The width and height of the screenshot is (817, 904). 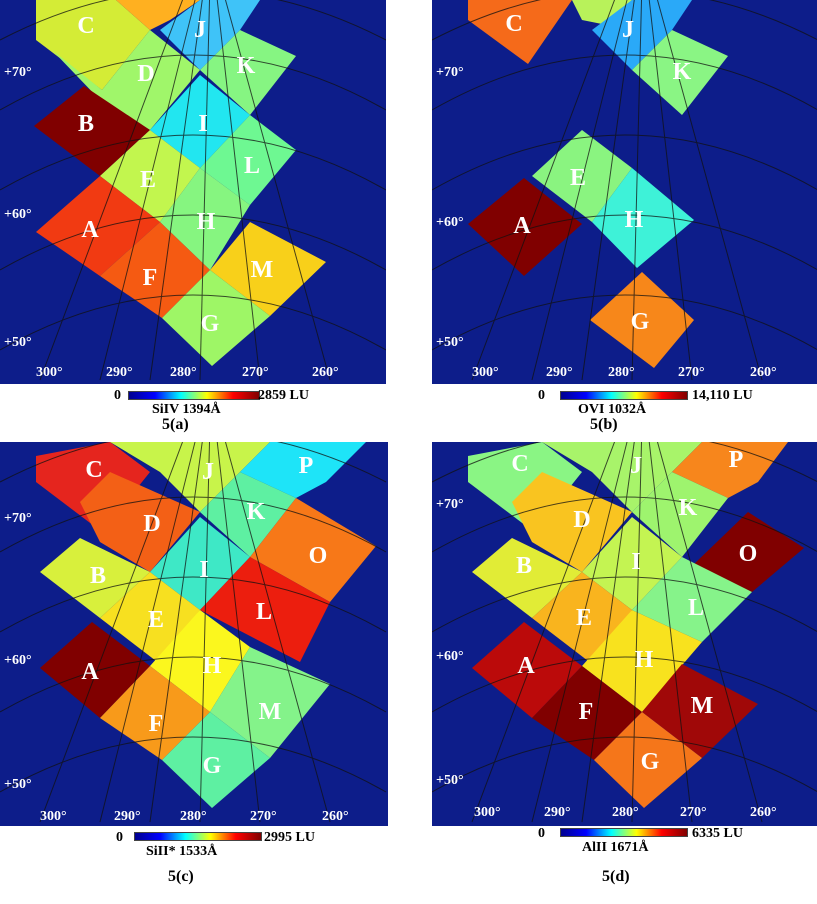 I want to click on colorbar-min-5a: 0, so click(x=117, y=395).